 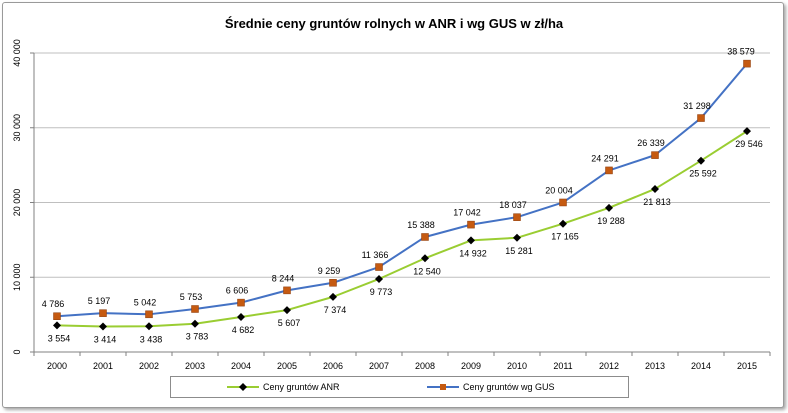 I want to click on data-label-gus: 38 579, so click(x=741, y=52).